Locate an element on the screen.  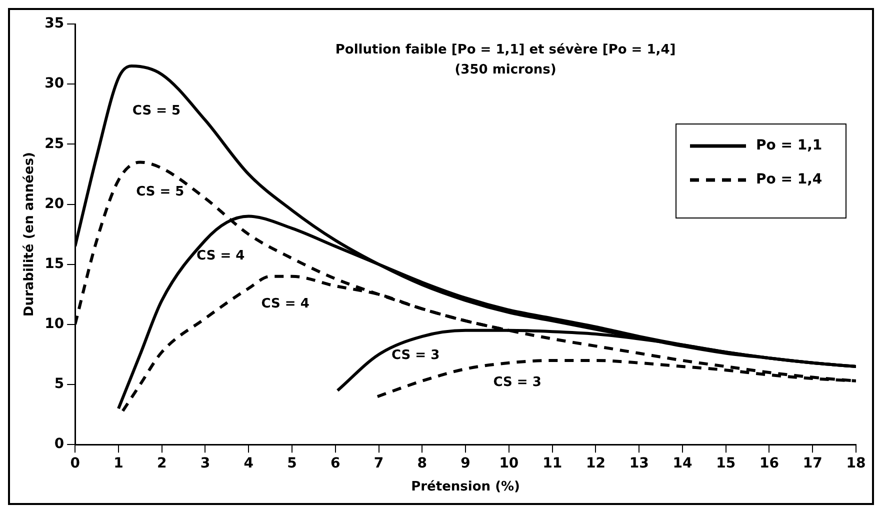
x-tick-label: 14 is located at coordinates (682, 464).